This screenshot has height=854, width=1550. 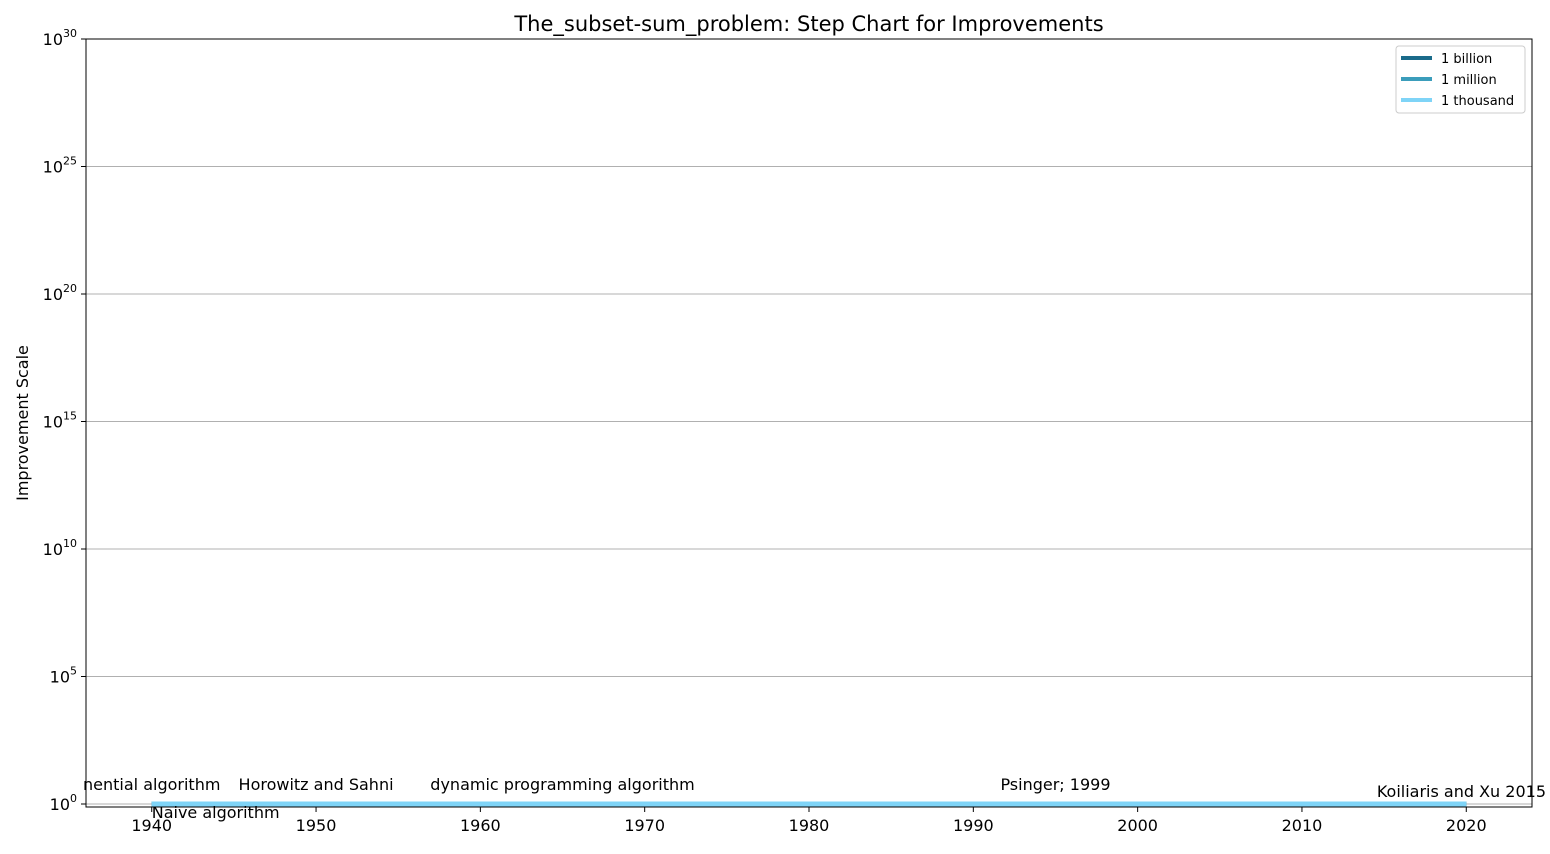 I want to click on legend: 1 billion 1 million 1 thousand, so click(x=1460, y=79).